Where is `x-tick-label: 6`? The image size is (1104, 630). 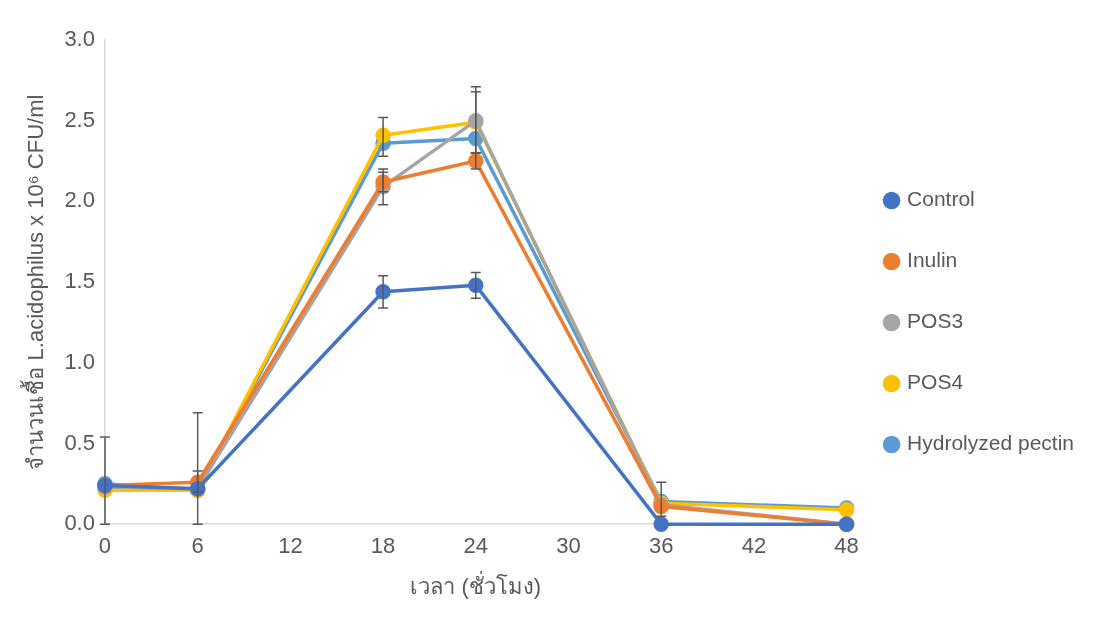 x-tick-label: 6 is located at coordinates (197, 546).